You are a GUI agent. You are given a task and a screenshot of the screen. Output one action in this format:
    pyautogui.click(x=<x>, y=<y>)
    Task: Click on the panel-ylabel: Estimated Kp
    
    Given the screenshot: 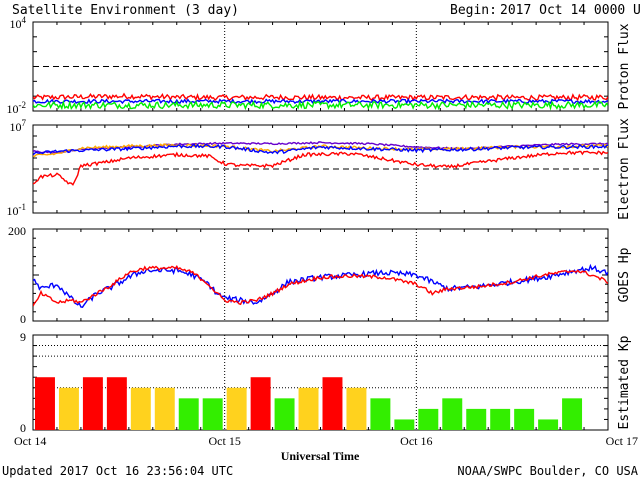 What is the action you would take?
    pyautogui.click(x=624, y=382)
    